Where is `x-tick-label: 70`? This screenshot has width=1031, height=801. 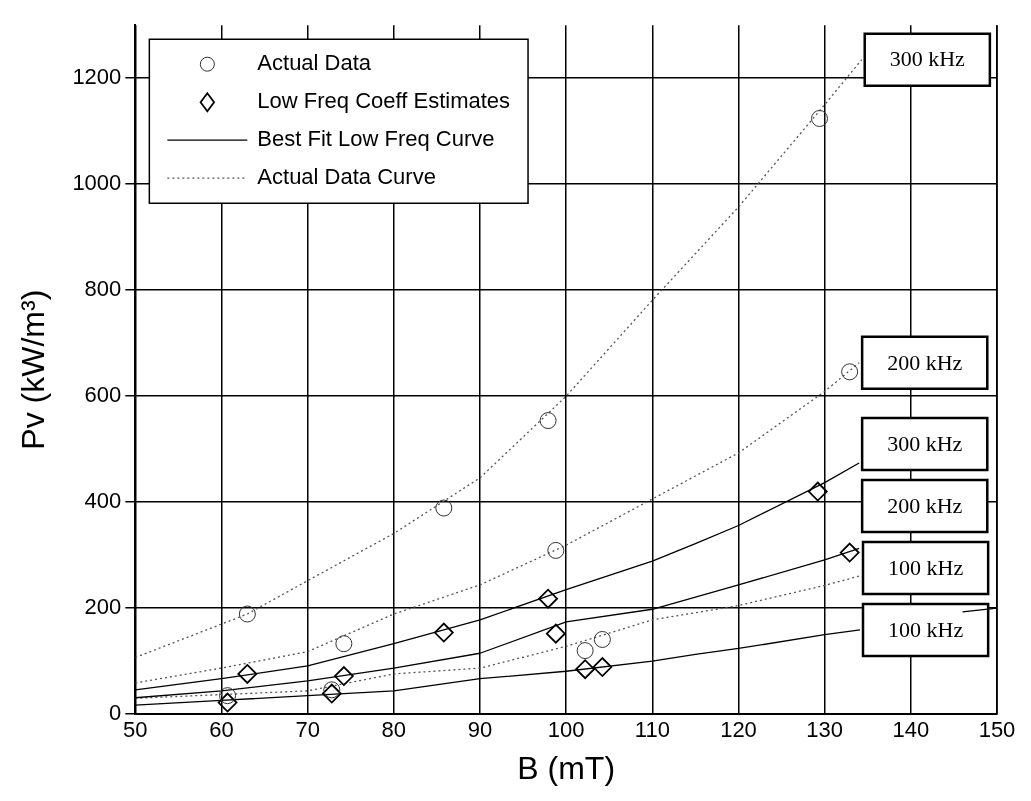
x-tick-label: 70 is located at coordinates (307, 730).